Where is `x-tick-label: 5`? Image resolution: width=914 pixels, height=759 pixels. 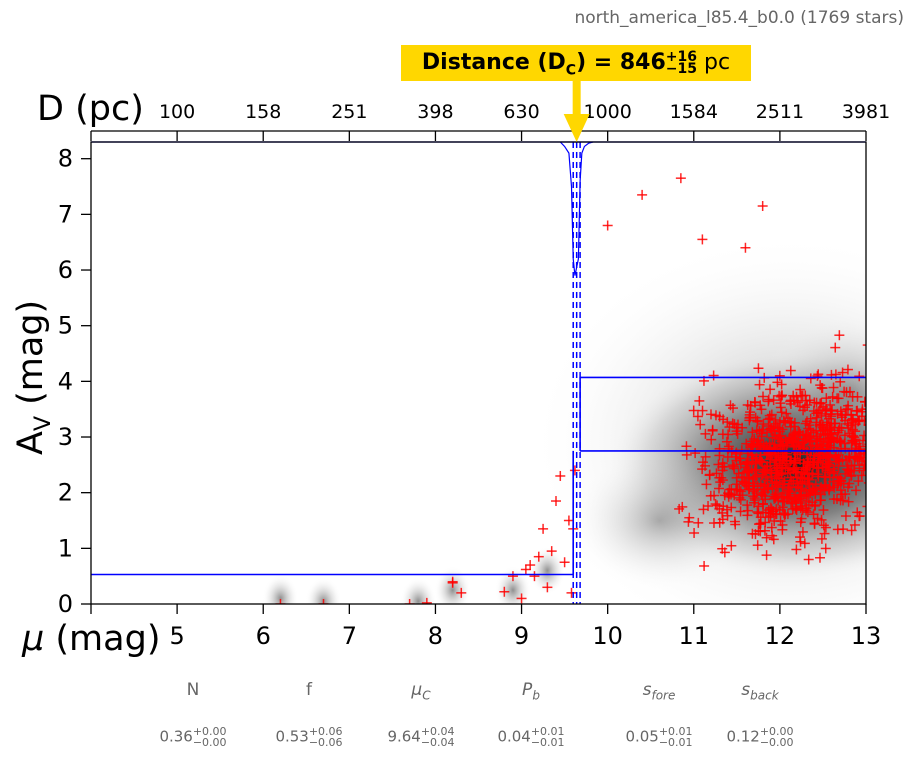
x-tick-label: 5 is located at coordinates (176, 636).